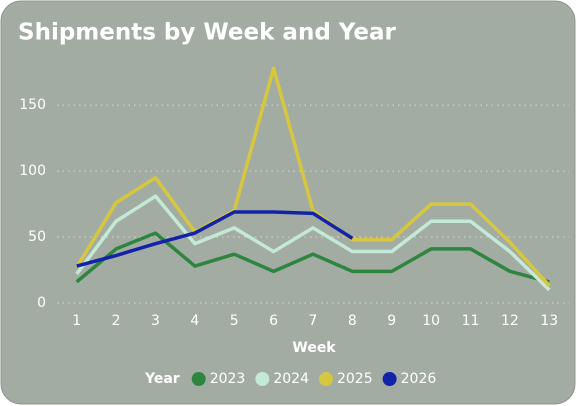 Image resolution: width=577 pixels, height=406 pixels. Describe the element at coordinates (549, 321) in the screenshot. I see `x-tick-label: 13` at that location.